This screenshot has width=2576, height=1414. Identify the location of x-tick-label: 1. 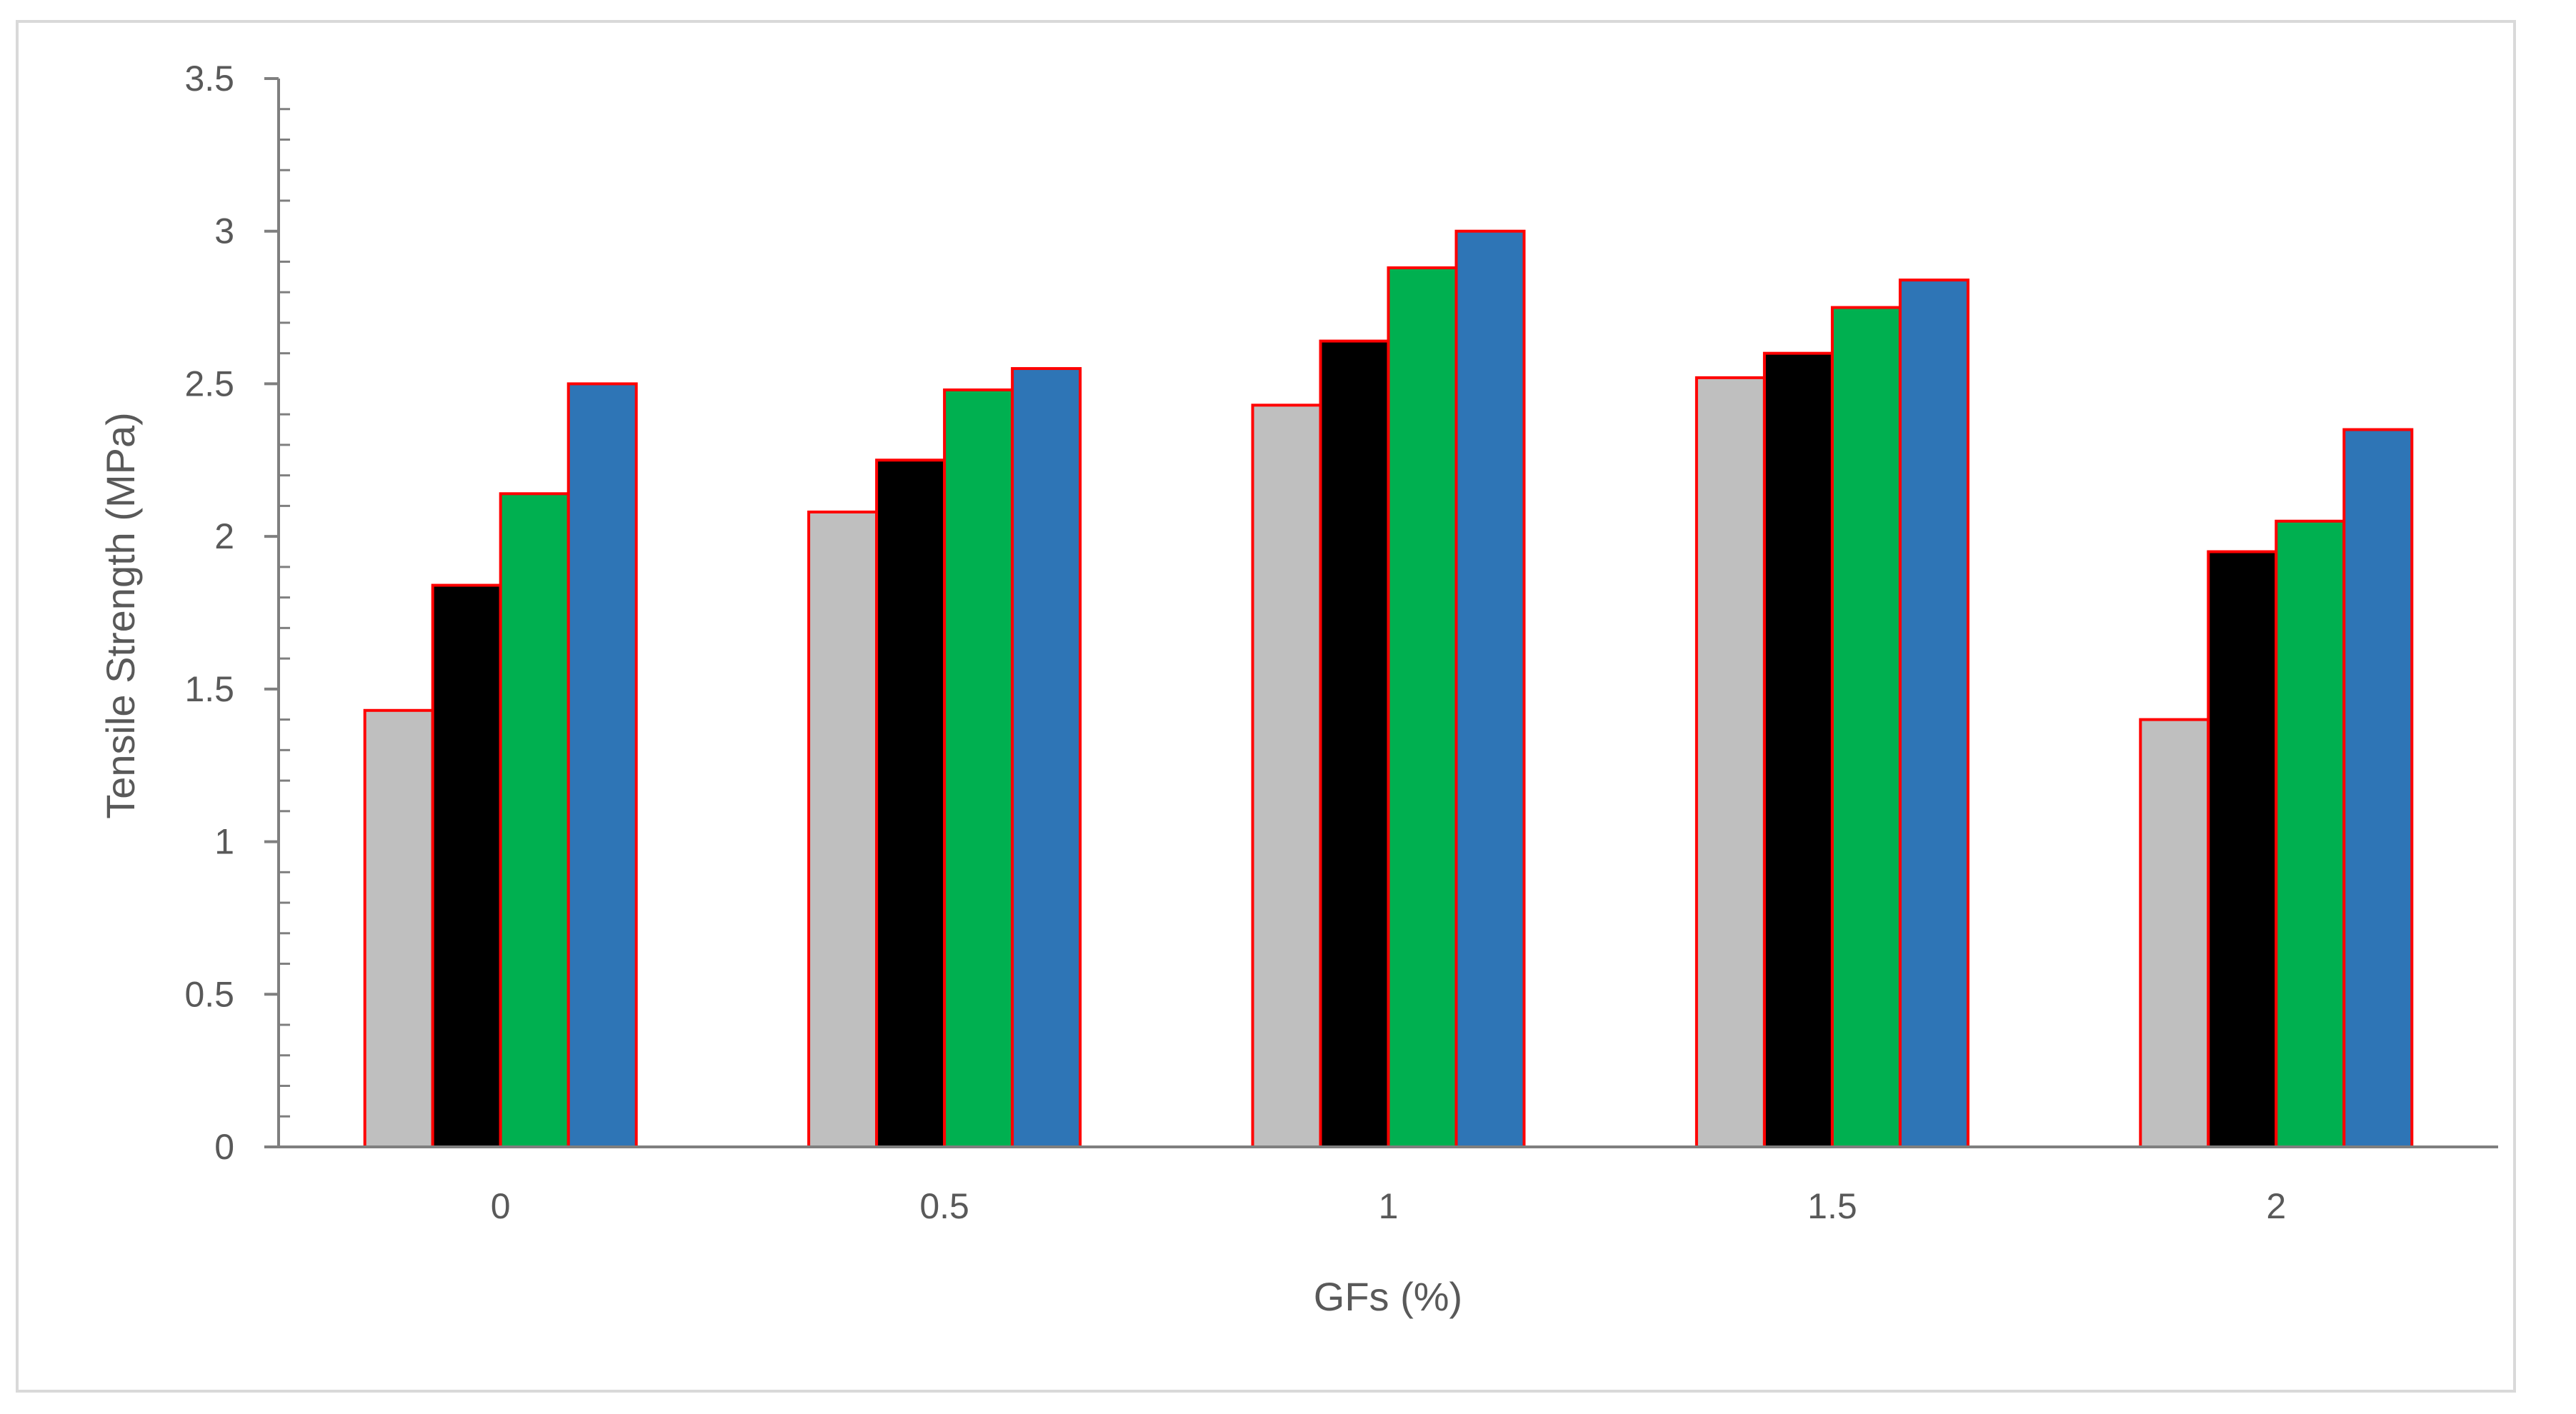
(1389, 1206).